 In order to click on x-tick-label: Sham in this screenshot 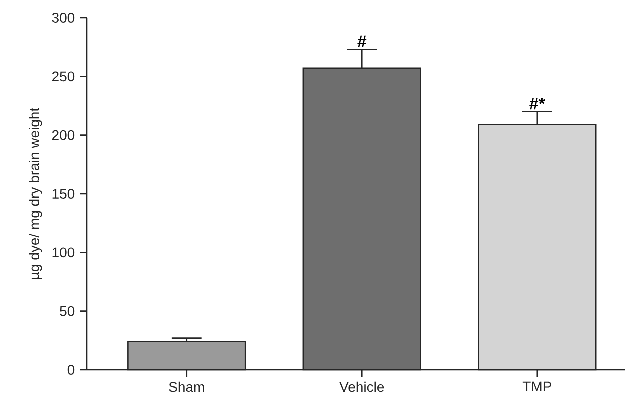, I will do `click(186, 387)`.